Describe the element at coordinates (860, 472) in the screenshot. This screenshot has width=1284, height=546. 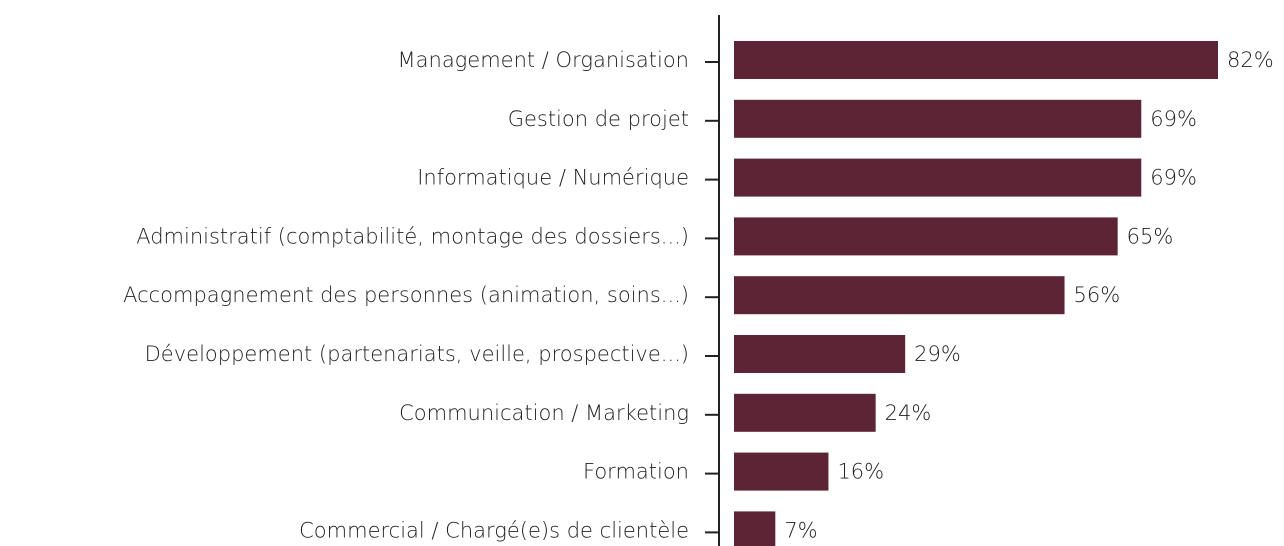
I see `value-label: 16%` at that location.